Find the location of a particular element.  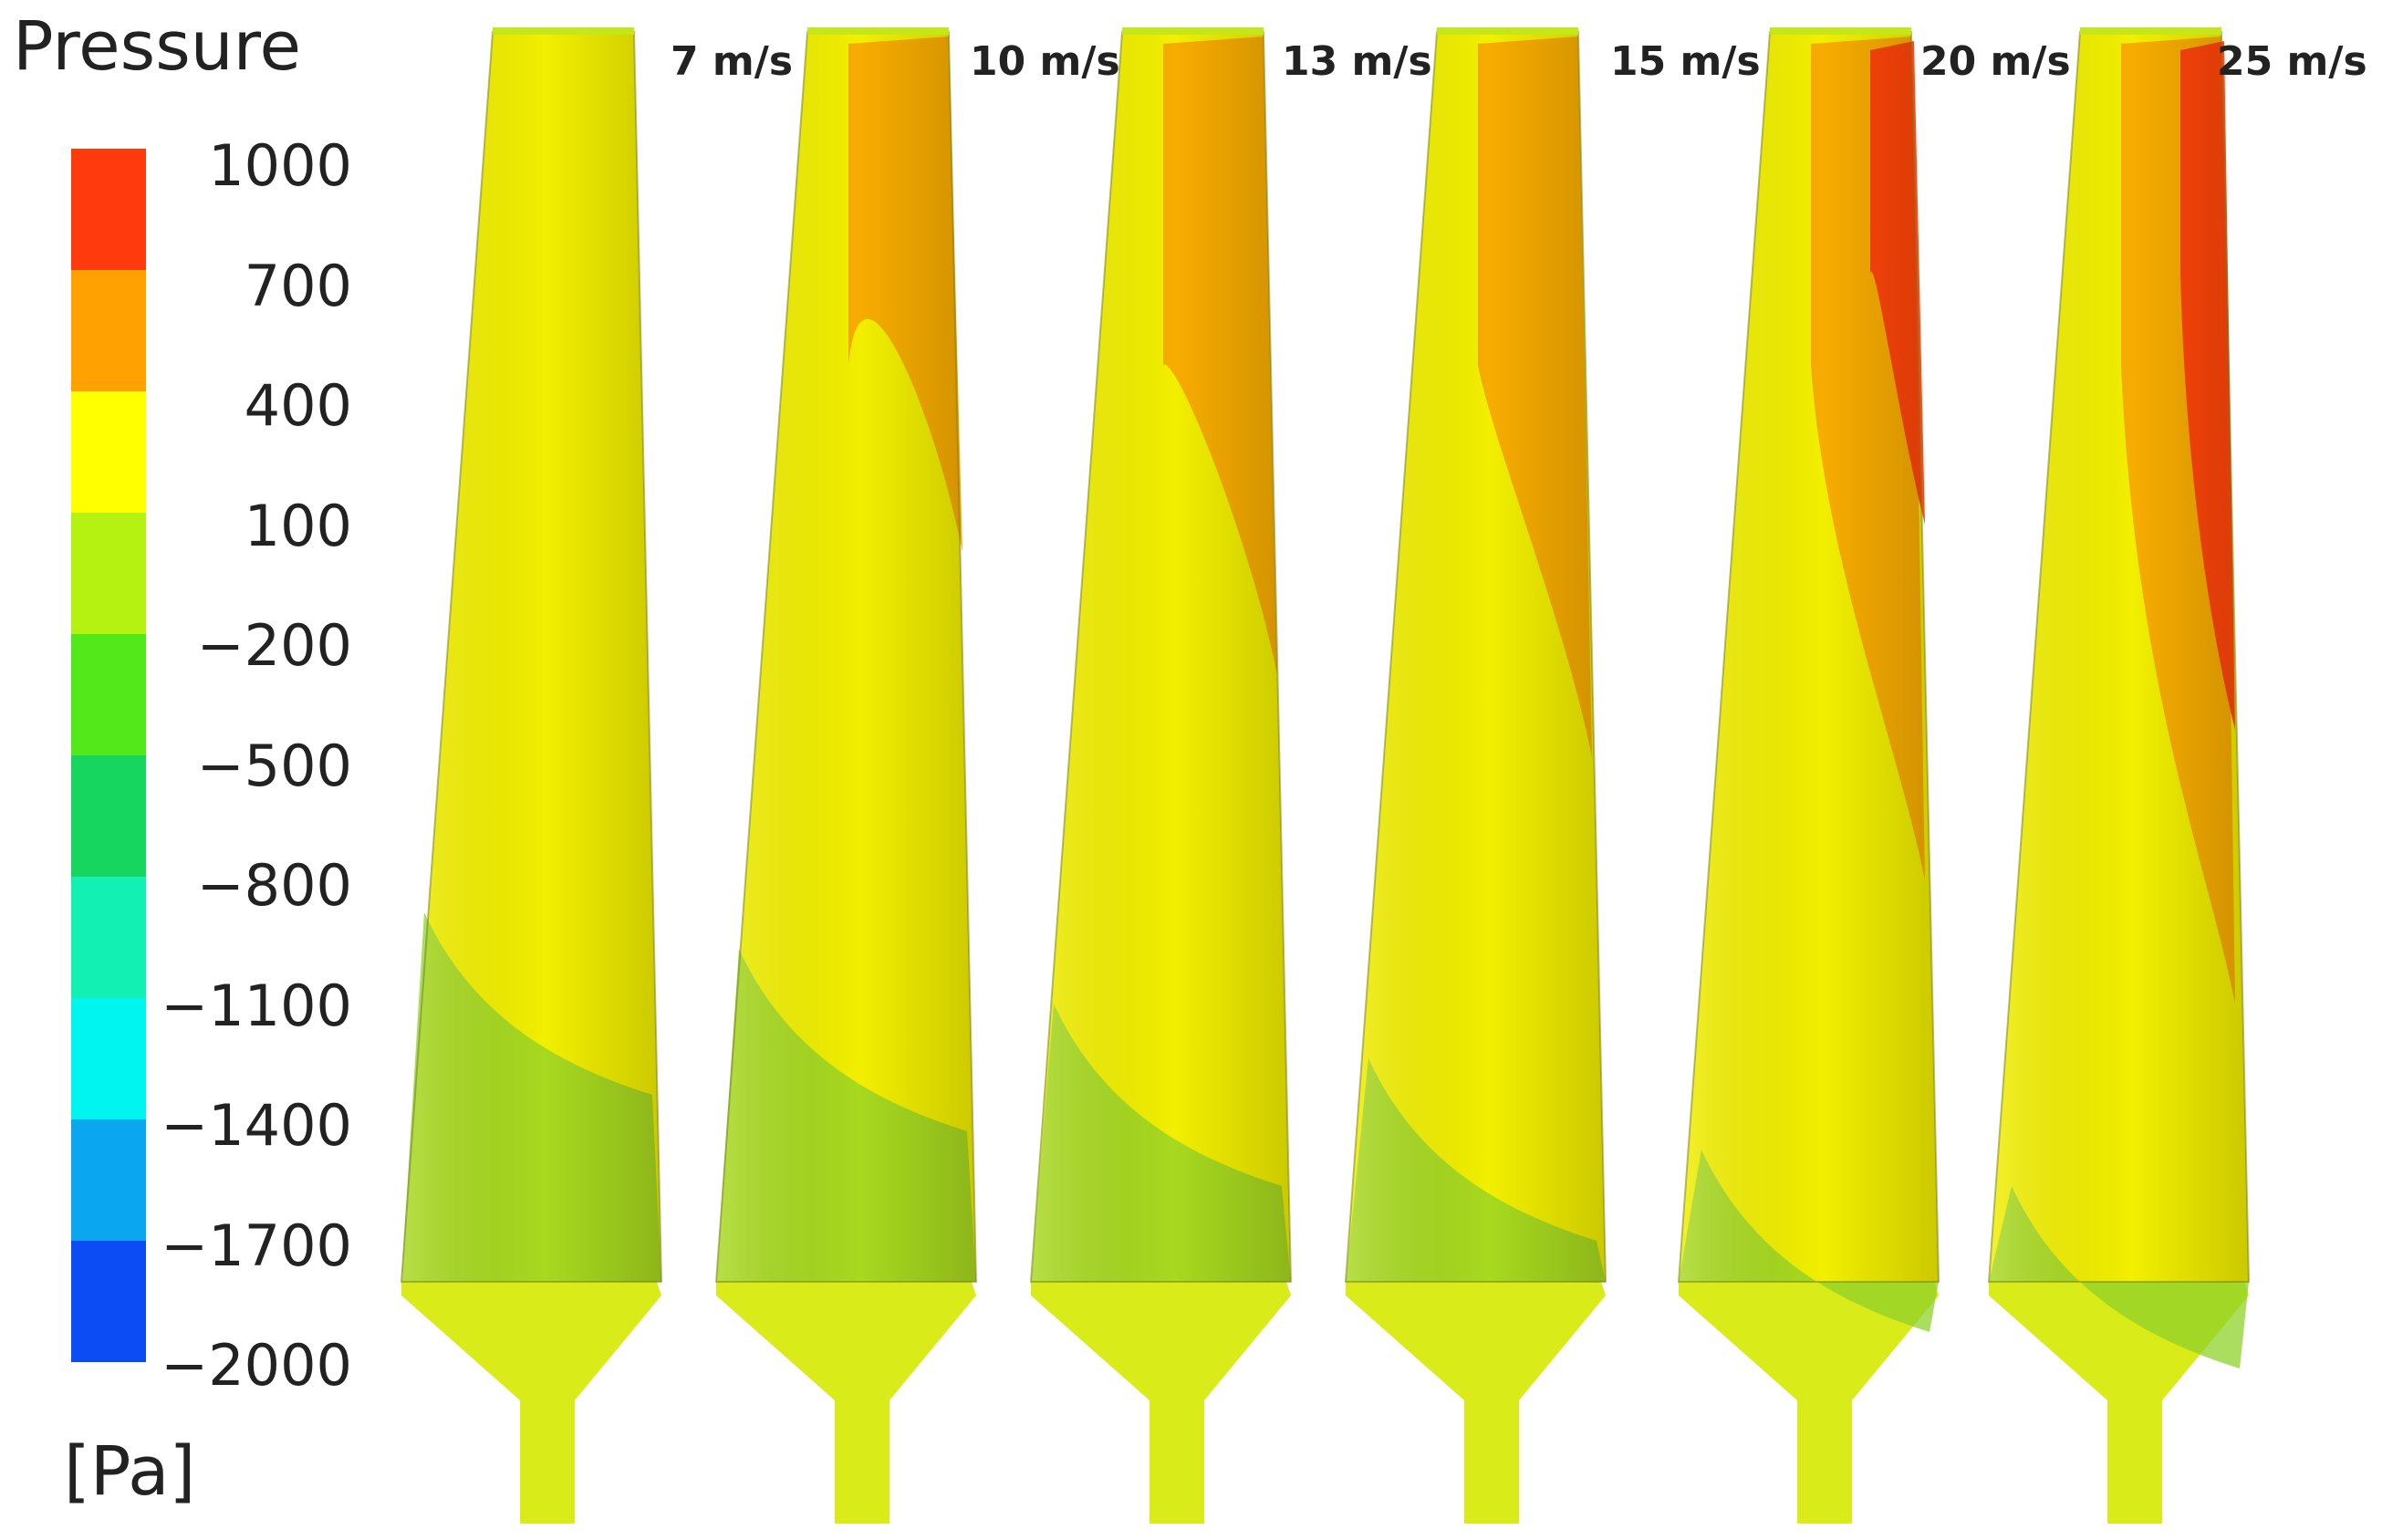

wind-speed-label: 7 m/s is located at coordinates (732, 61).